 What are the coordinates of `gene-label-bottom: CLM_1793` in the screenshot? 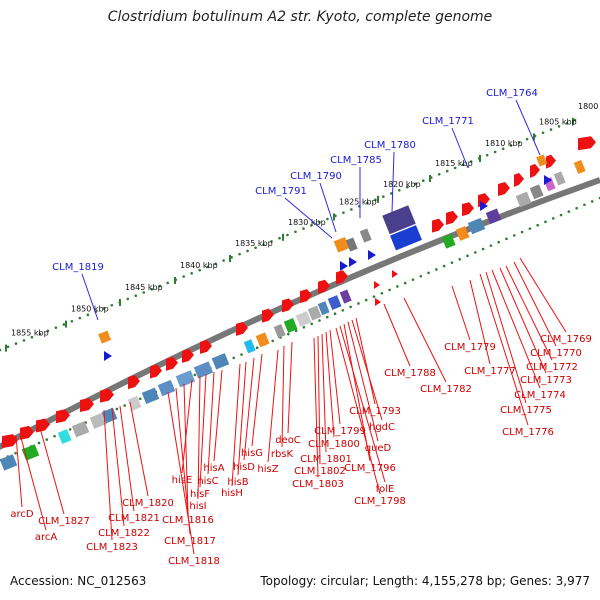 It's located at (375, 411).